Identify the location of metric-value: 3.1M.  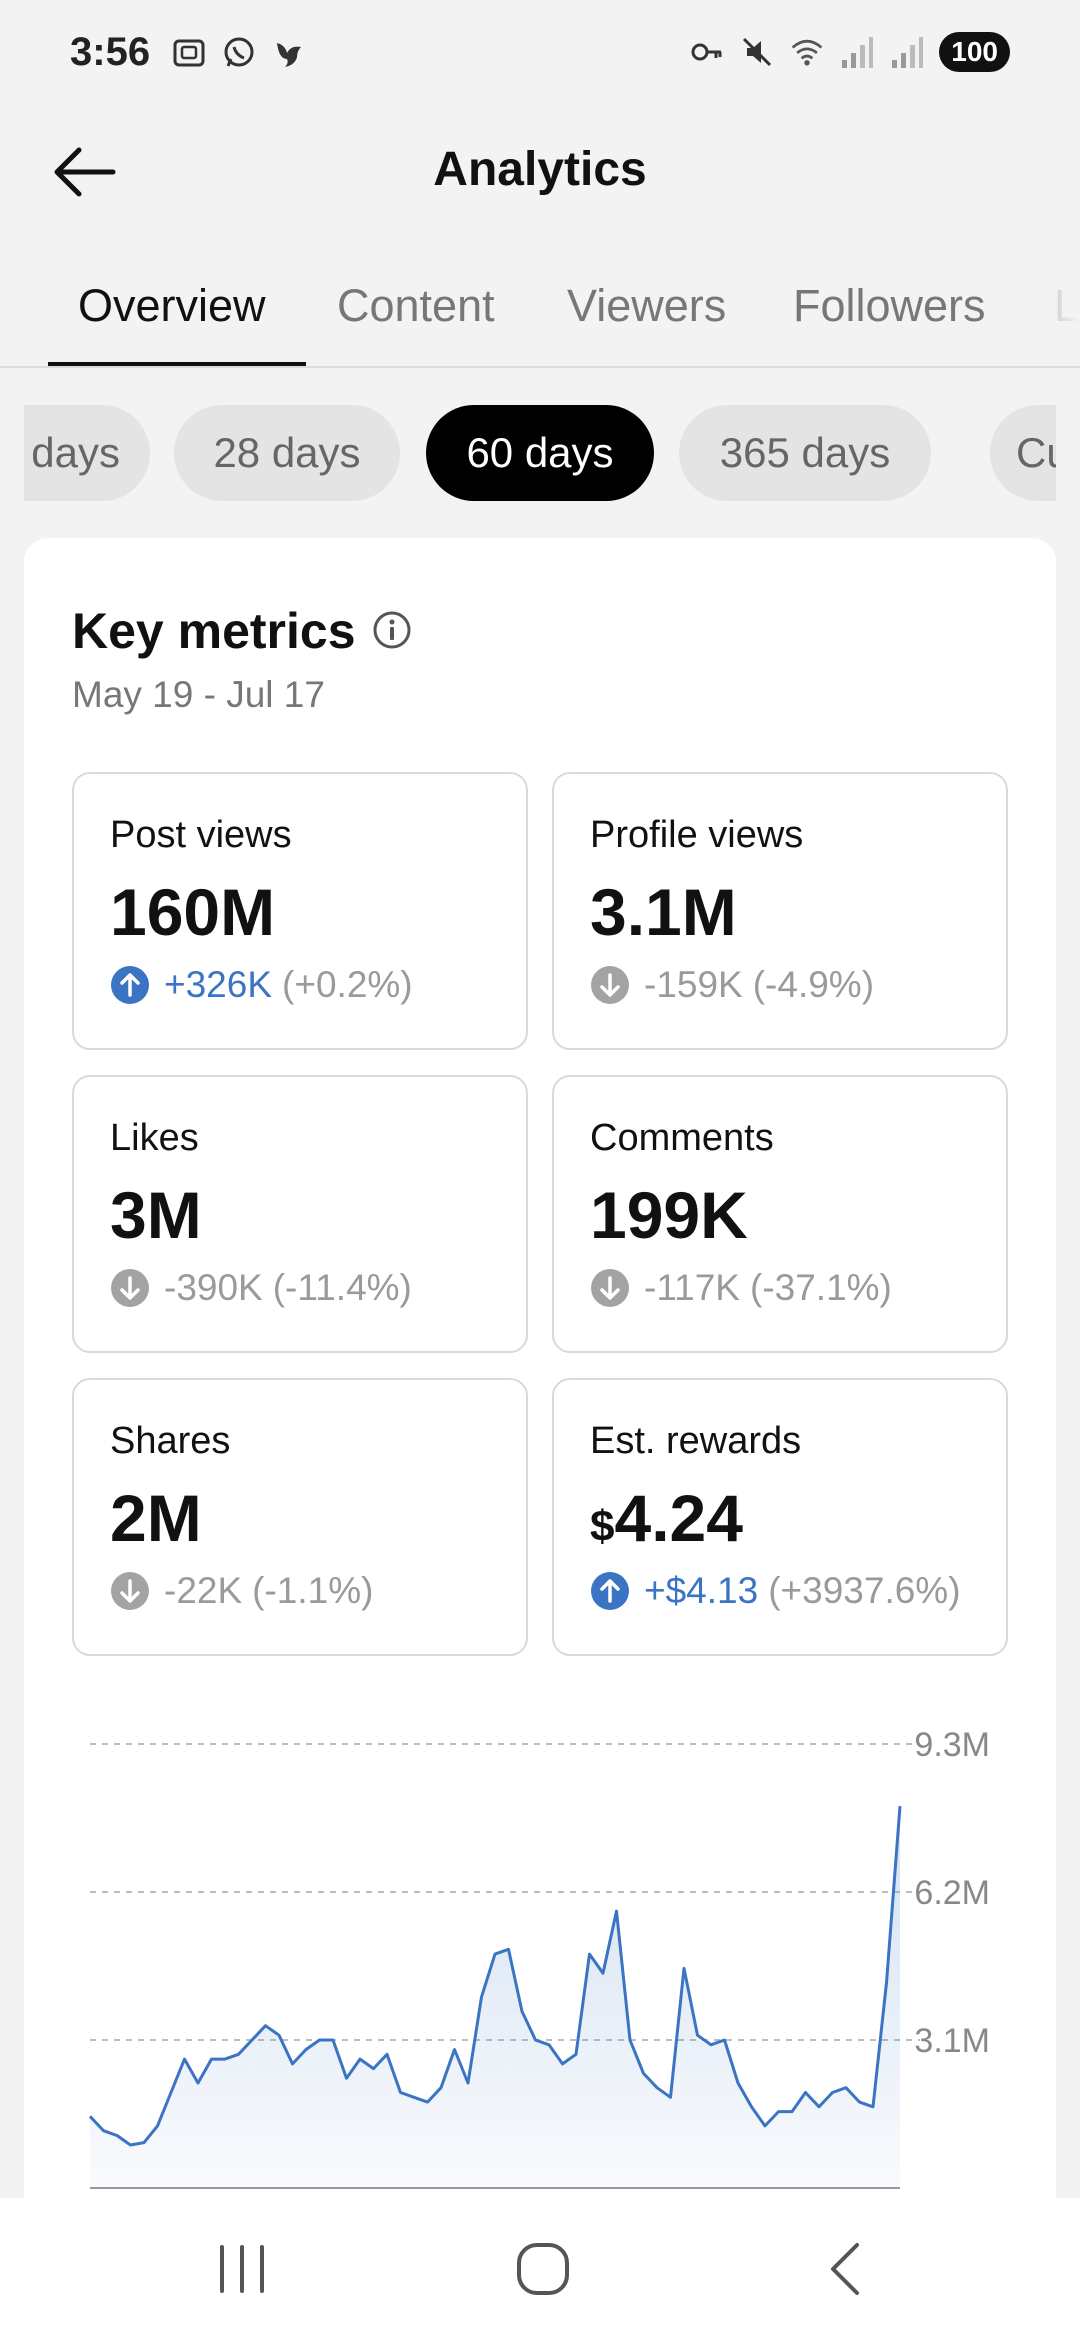
(663, 912).